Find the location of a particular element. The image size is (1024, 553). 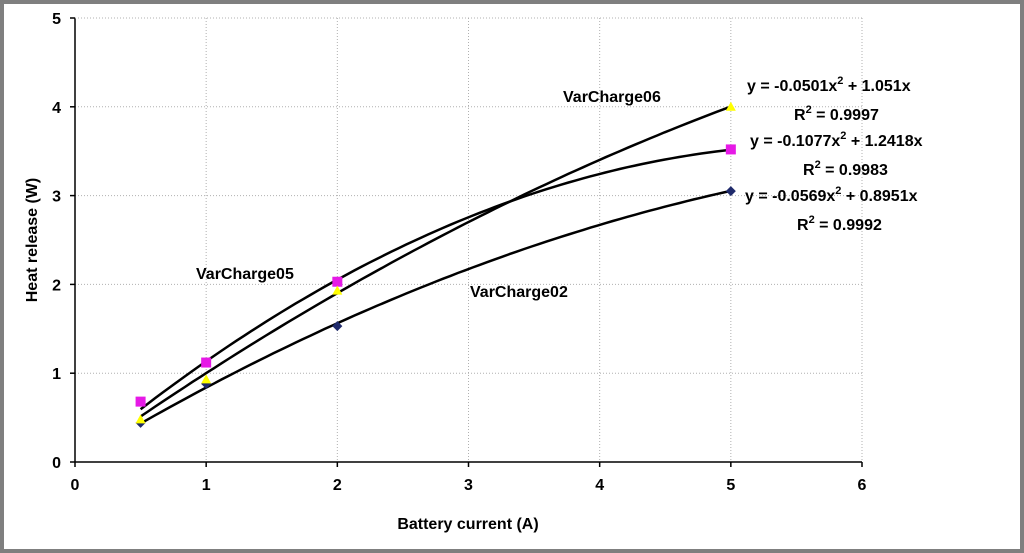

x-axis-title: Battery current (A) is located at coordinates (467, 524).